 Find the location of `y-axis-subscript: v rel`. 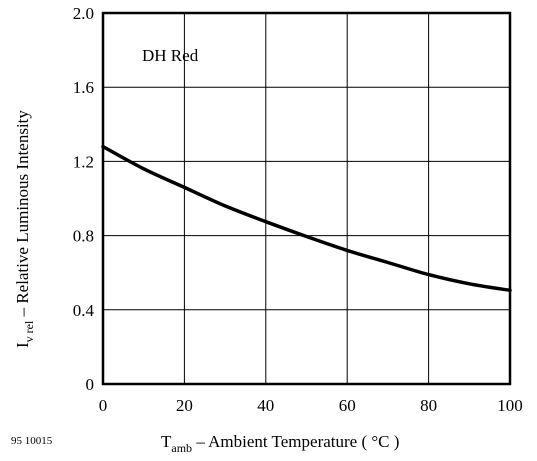

y-axis-subscript: v rel is located at coordinates (29, 331).